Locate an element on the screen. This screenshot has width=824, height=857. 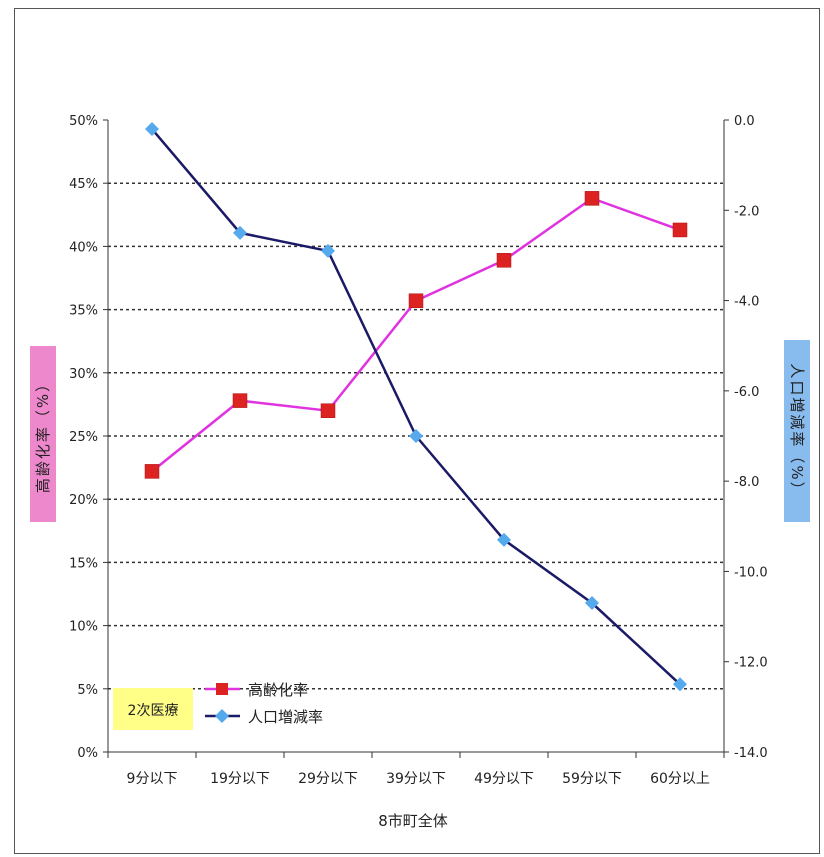
left-tick-label: 30% is located at coordinates (83, 374).